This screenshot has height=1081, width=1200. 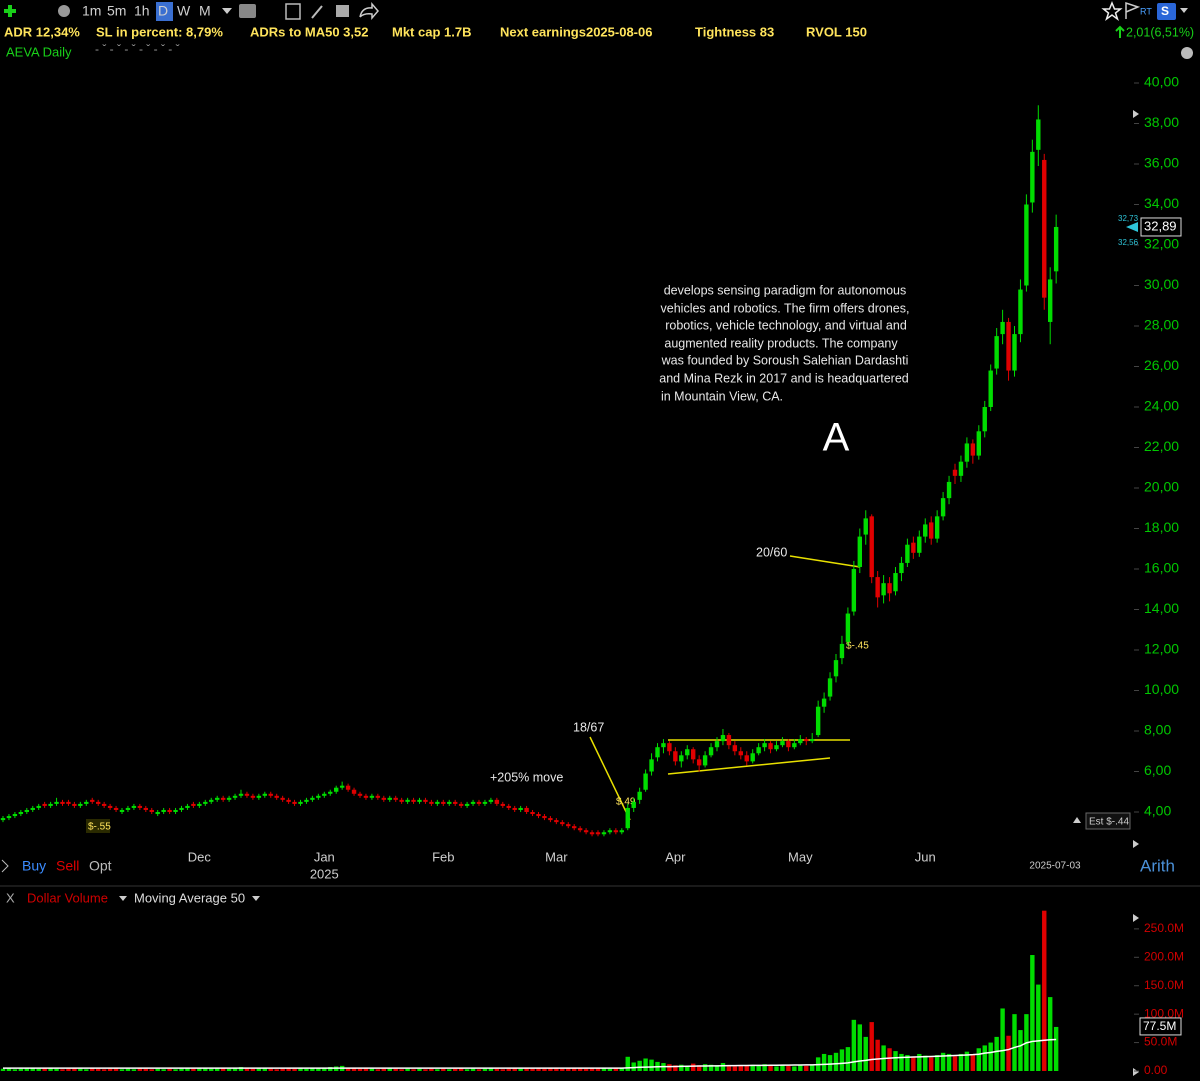 I want to click on badge-s: S, so click(x=1165, y=11).